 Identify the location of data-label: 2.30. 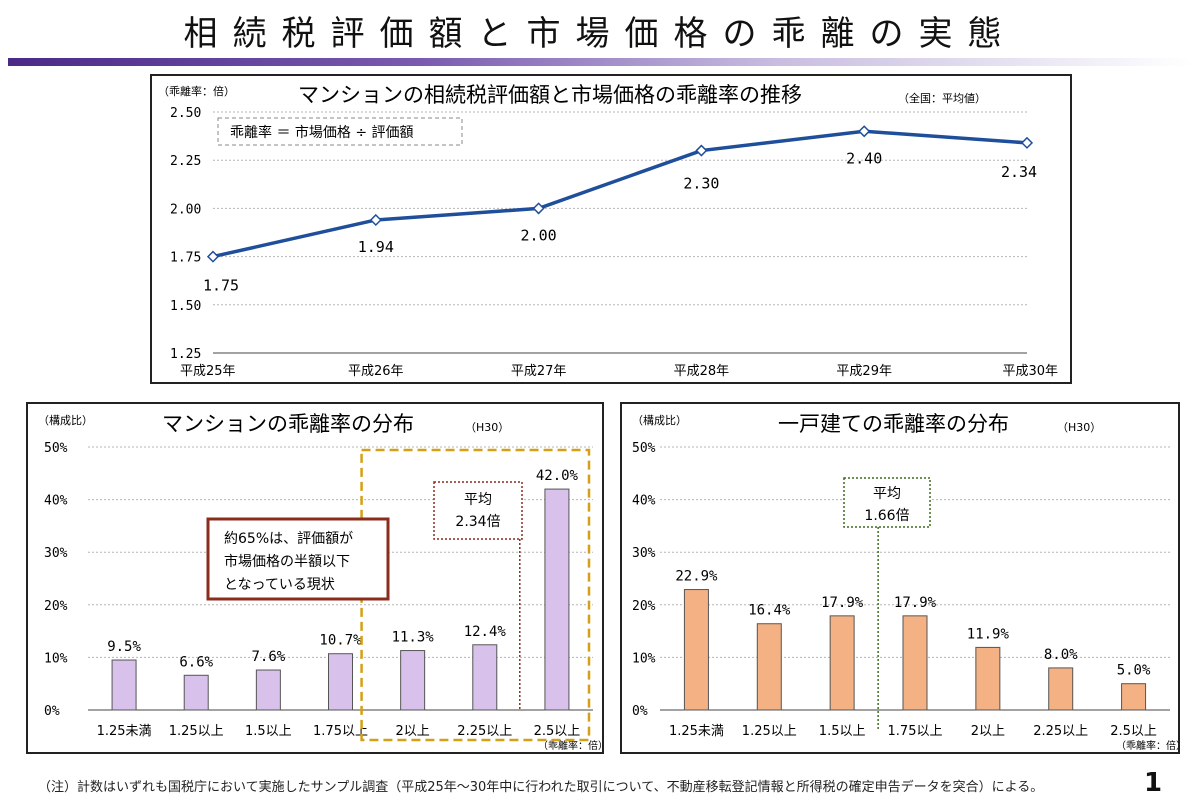
(701, 184).